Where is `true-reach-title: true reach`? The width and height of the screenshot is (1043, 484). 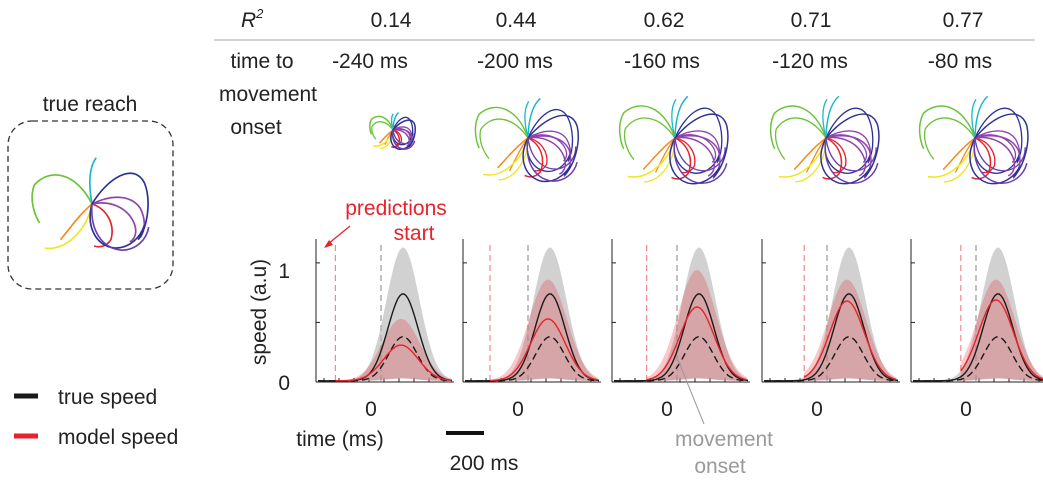 true-reach-title: true reach is located at coordinates (90, 104).